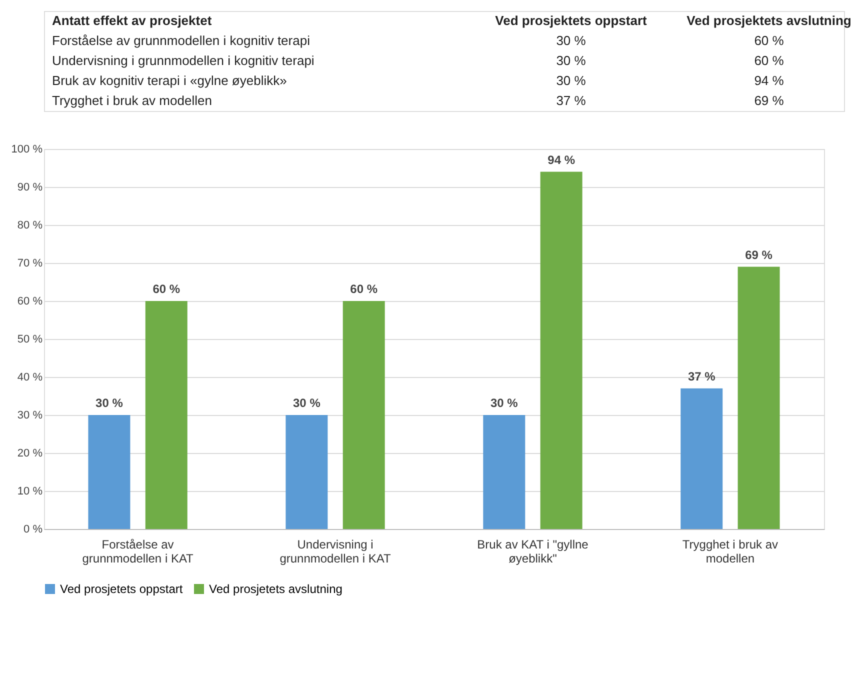 The image size is (864, 681). What do you see at coordinates (27, 150) in the screenshot?
I see `y-tick-label: 100 %` at bounding box center [27, 150].